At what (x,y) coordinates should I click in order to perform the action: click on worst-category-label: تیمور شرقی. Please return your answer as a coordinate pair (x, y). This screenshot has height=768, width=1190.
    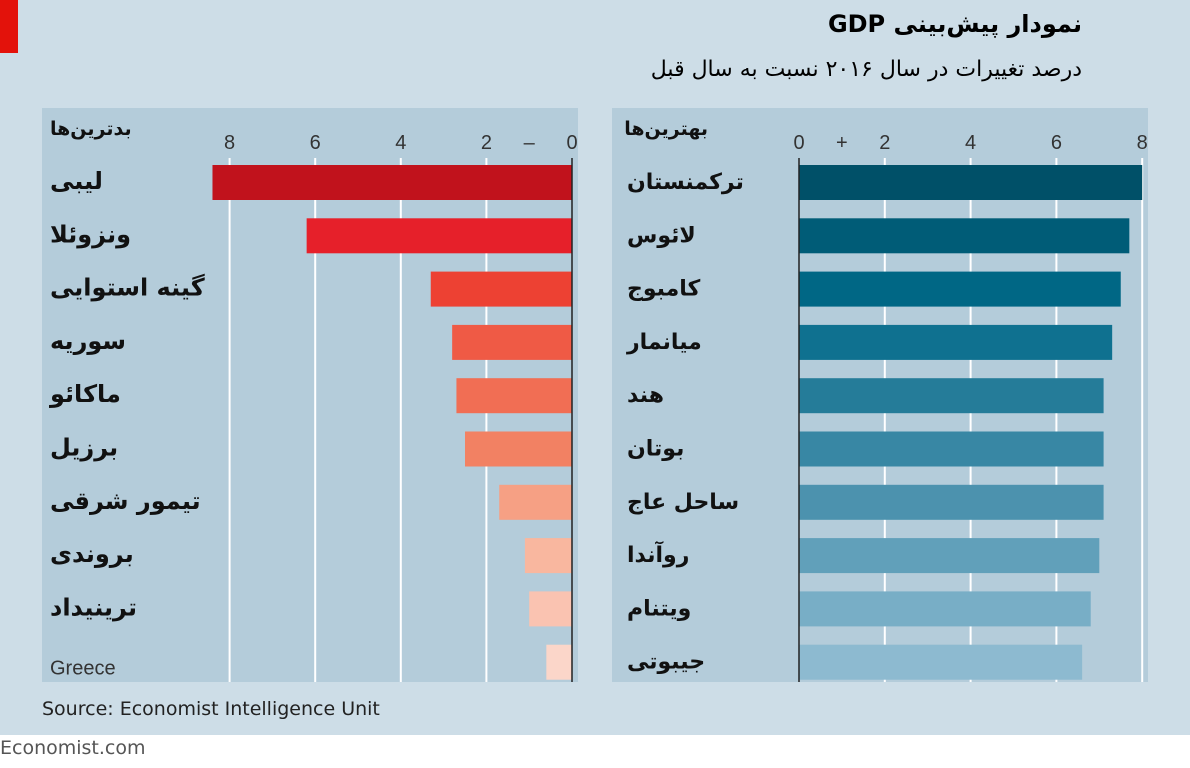
    Looking at the image, I should click on (125, 501).